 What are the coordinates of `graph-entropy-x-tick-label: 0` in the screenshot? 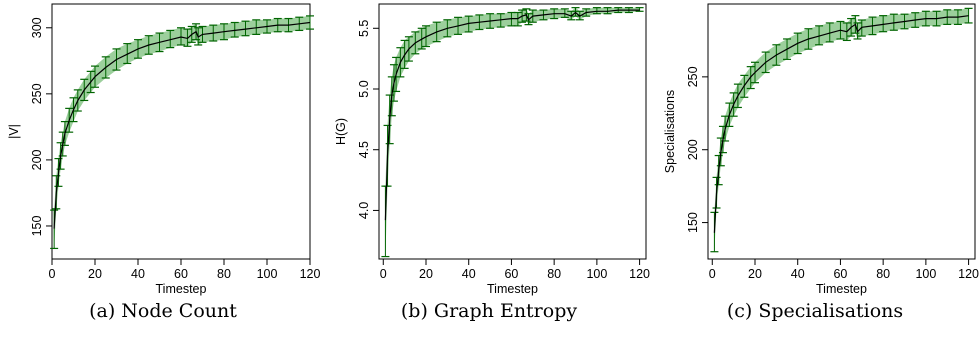 It's located at (383, 274).